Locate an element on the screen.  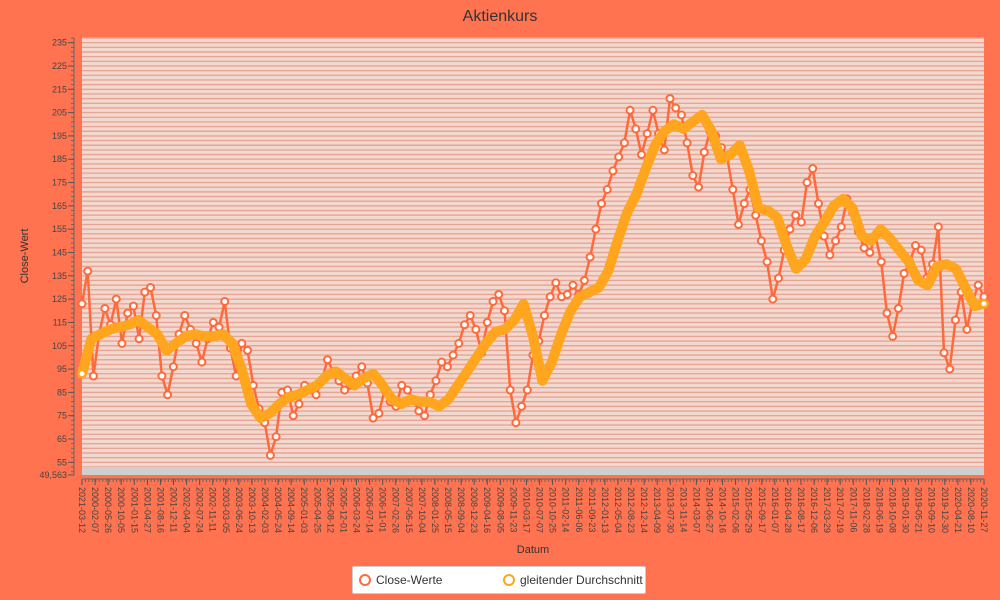
x-tick-label: 2020-08-10 is located at coordinates (971, 510).